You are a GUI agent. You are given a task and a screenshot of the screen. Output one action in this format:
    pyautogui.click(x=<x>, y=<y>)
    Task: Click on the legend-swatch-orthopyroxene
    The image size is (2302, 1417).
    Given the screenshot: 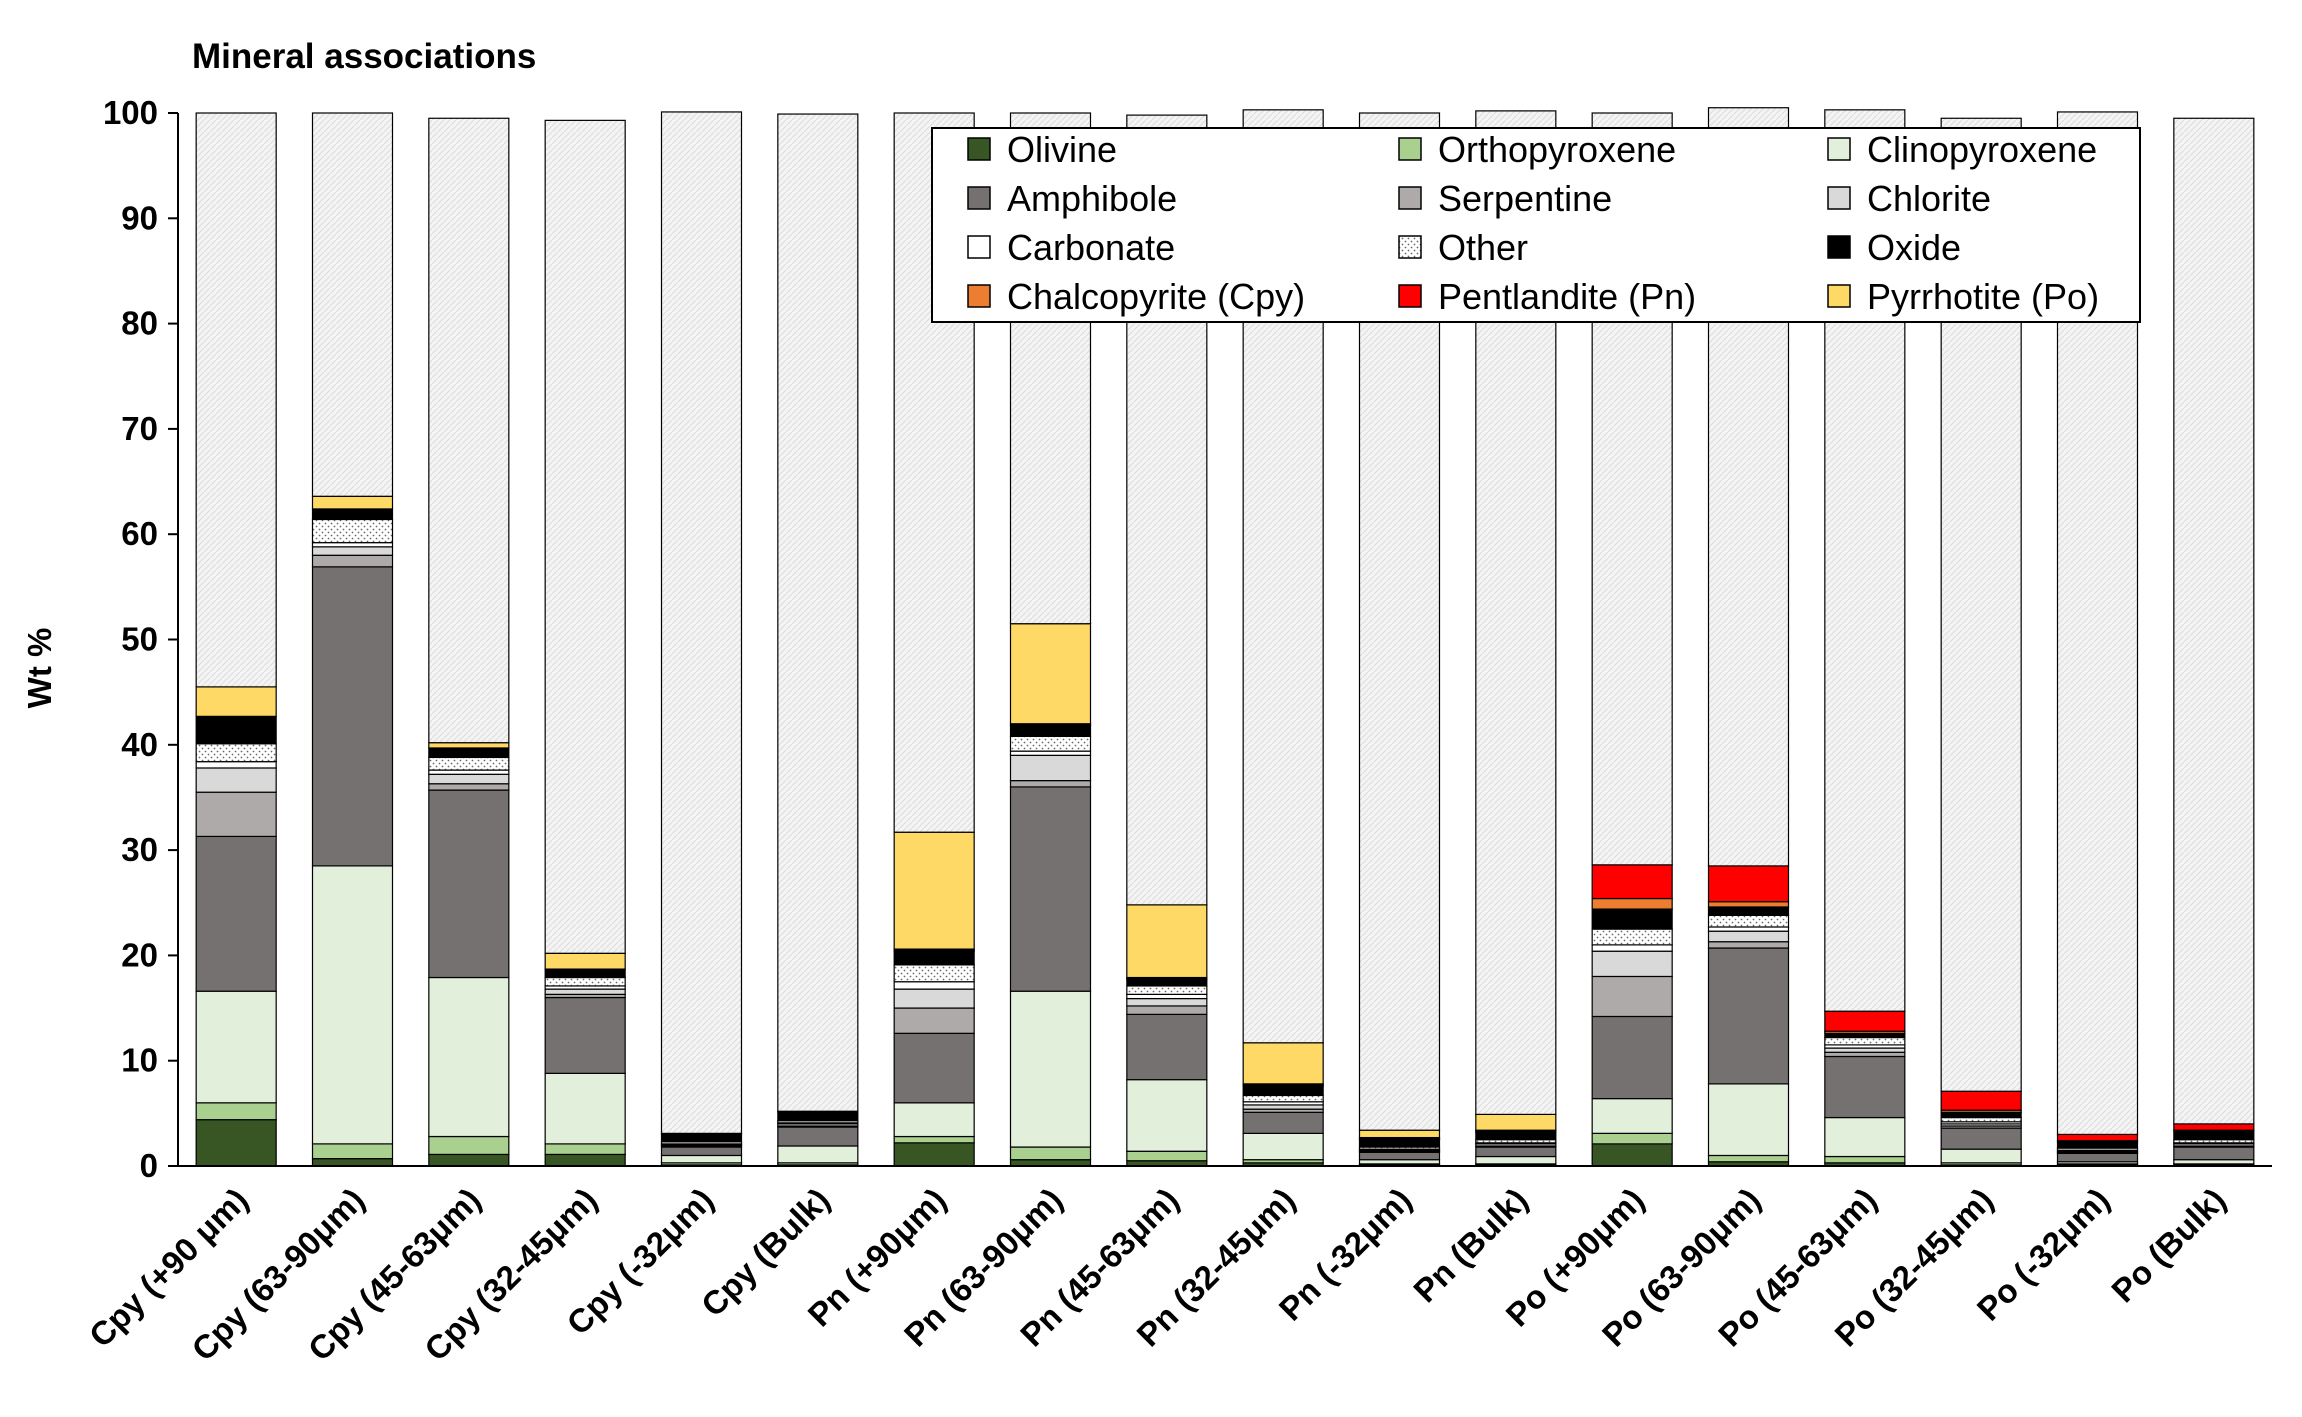 What is the action you would take?
    pyautogui.click(x=1410, y=149)
    